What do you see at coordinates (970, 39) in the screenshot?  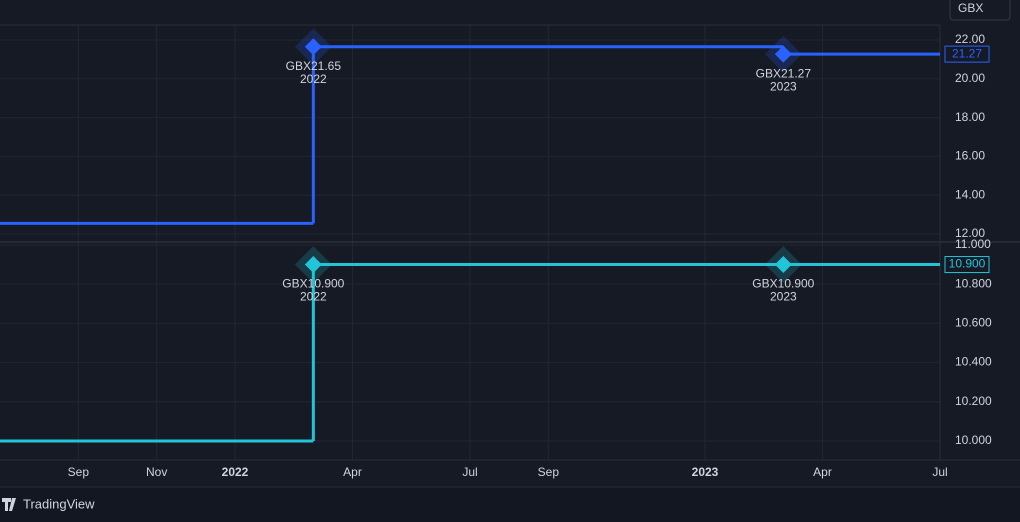 I see `y-tick-label: 22.00` at bounding box center [970, 39].